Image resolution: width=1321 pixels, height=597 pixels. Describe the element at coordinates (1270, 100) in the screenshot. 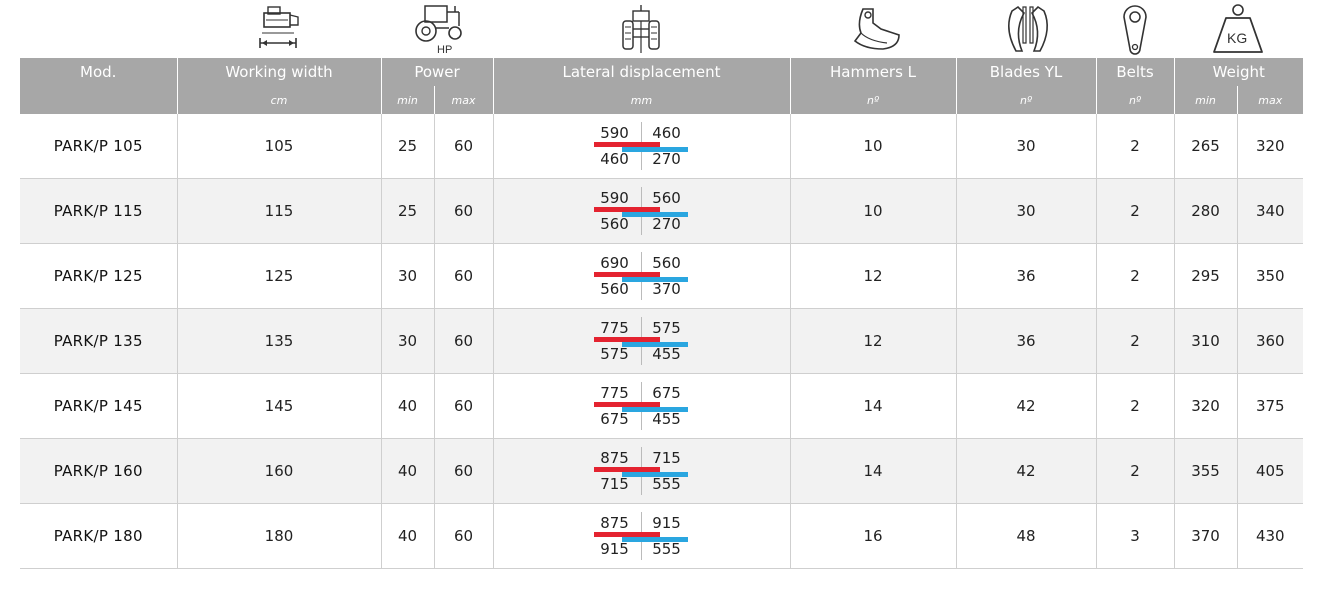

I see `unit-weight-max: max` at that location.